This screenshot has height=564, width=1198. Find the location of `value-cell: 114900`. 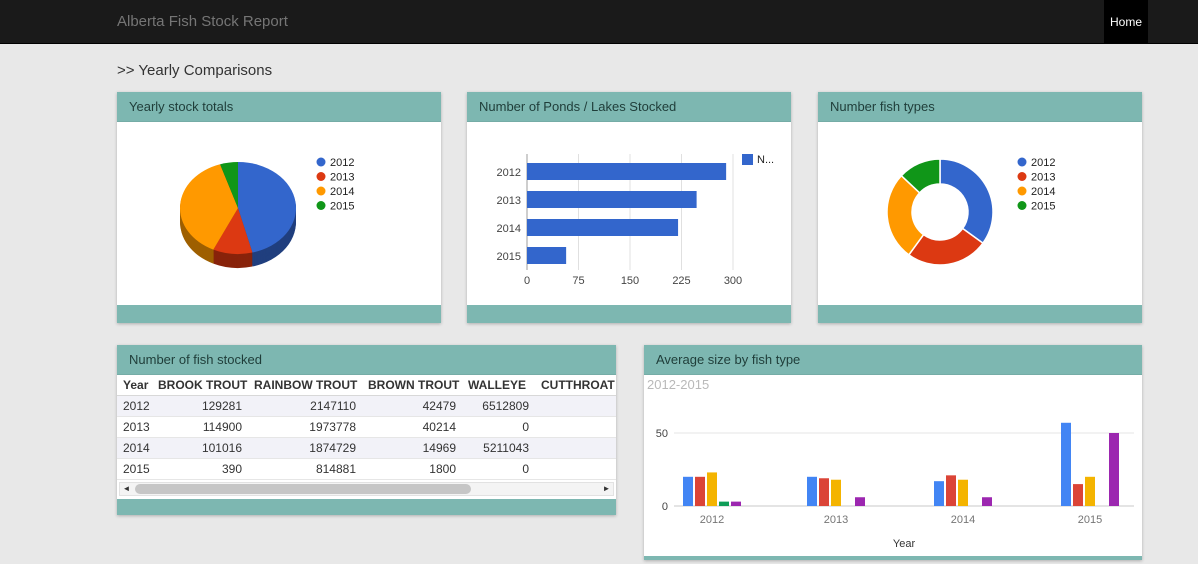

value-cell: 114900 is located at coordinates (200, 427).